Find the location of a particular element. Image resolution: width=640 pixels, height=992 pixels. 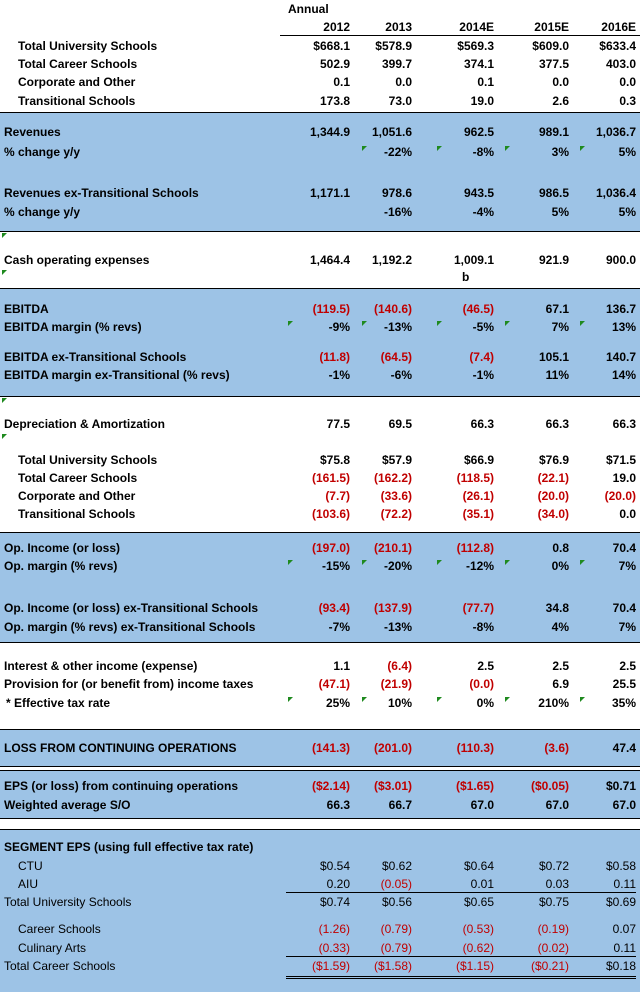

cash-opex-note: b is located at coordinates (466, 277).